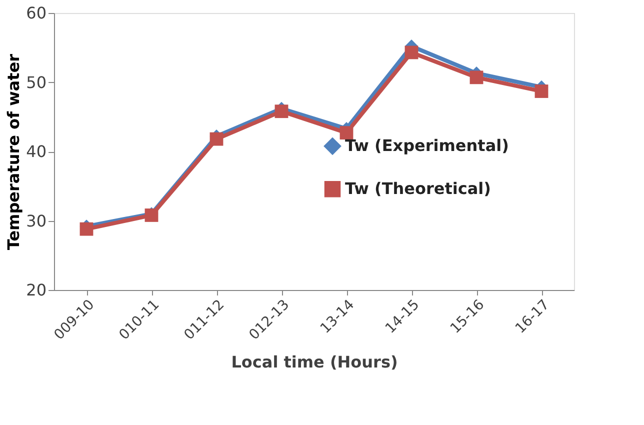  Describe the element at coordinates (36, 220) in the screenshot. I see `y-tick-label: 30` at that location.